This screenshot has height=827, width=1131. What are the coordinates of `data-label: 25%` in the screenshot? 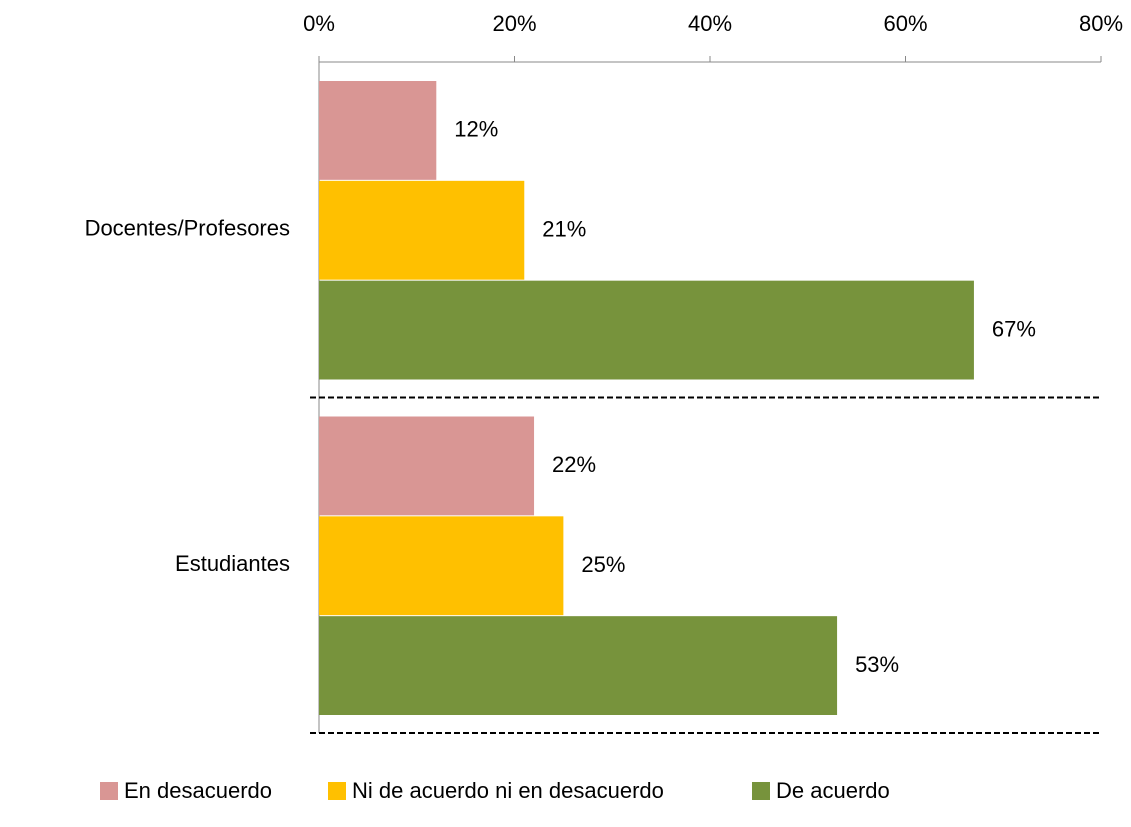 It's located at (603, 564).